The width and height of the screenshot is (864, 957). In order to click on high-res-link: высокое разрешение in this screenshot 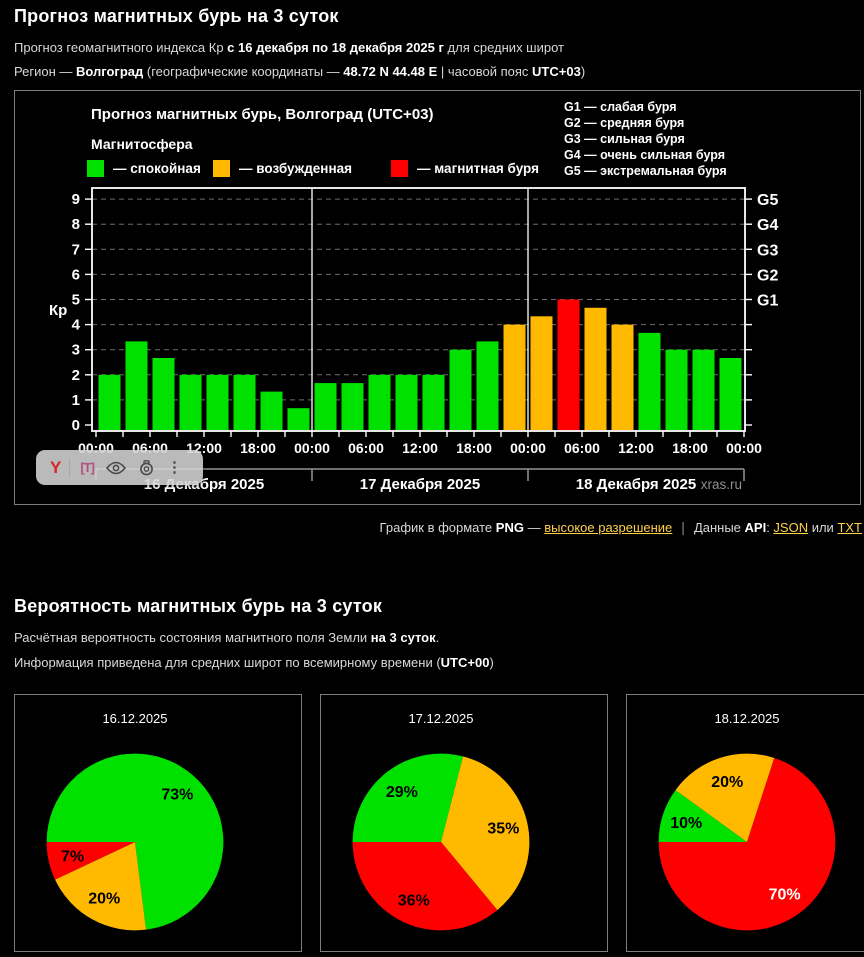, I will do `click(608, 527)`.